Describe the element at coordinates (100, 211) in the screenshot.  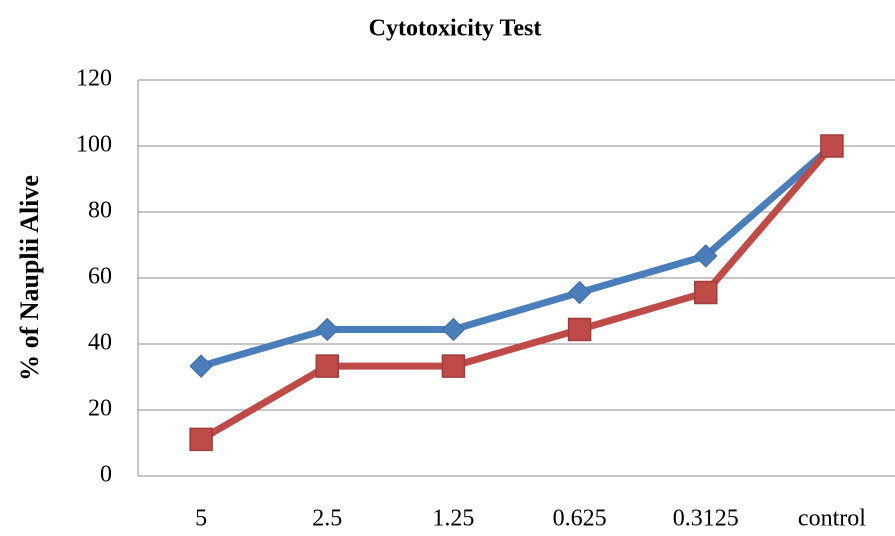
I see `y-tick-label: 80` at that location.